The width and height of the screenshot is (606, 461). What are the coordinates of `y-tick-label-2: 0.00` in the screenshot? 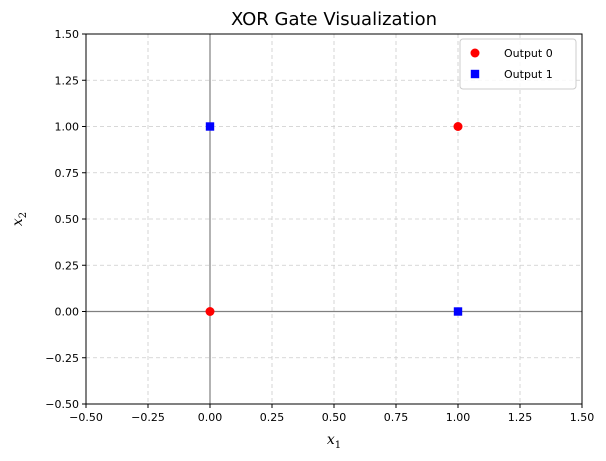 It's located at (67, 312).